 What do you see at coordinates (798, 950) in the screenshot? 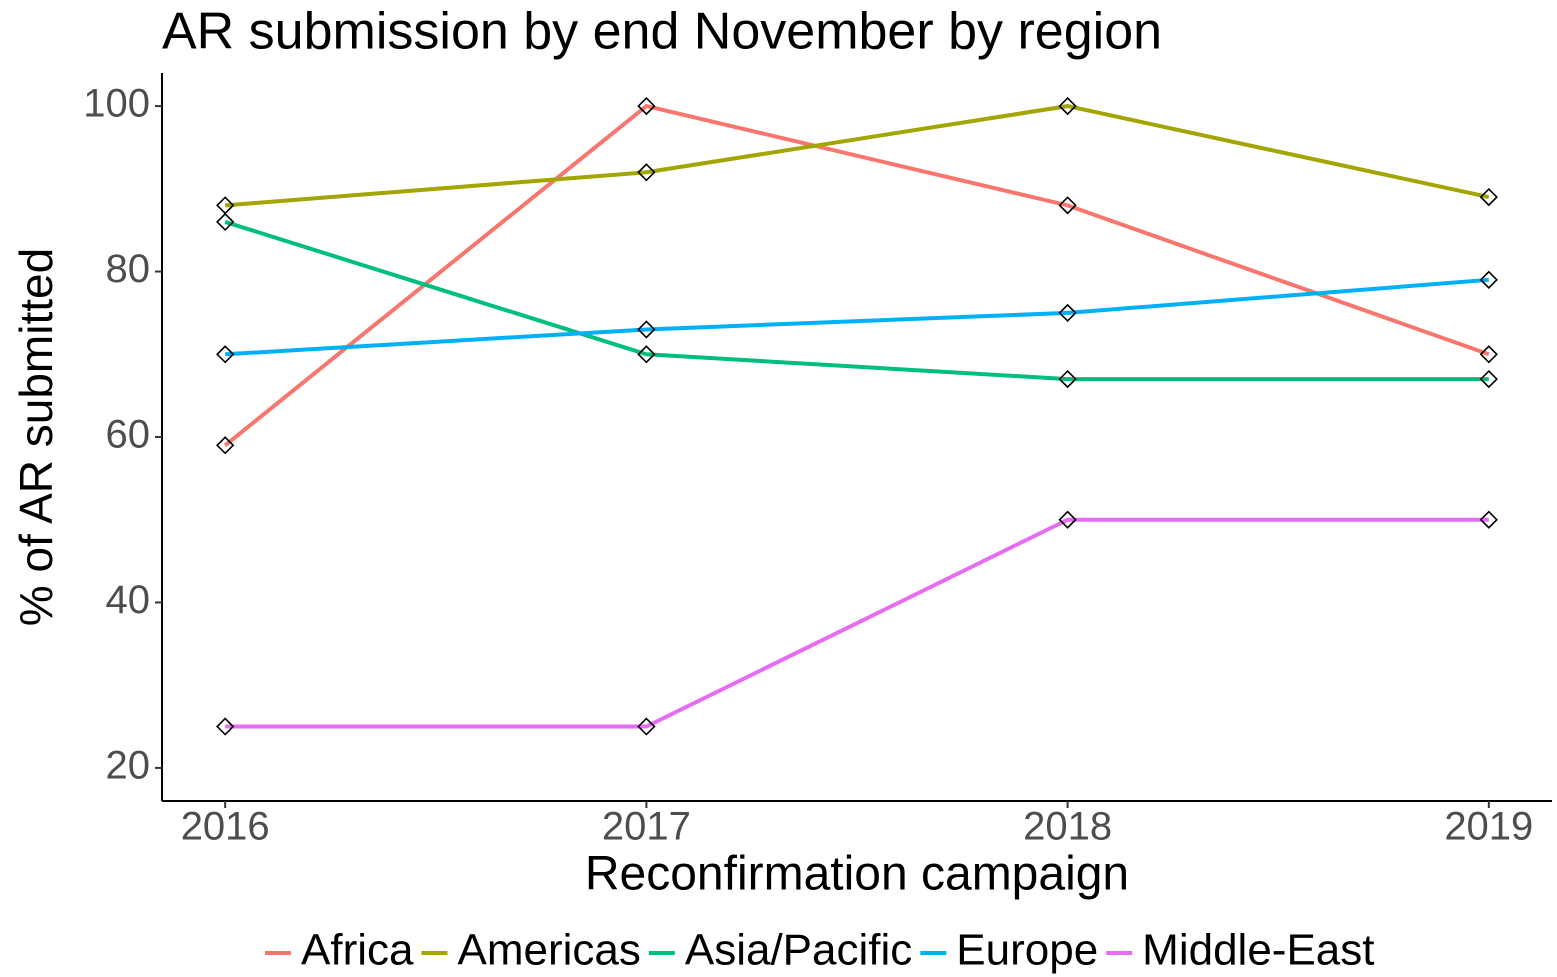
I see `legend-label: Asia/Pacific` at bounding box center [798, 950].